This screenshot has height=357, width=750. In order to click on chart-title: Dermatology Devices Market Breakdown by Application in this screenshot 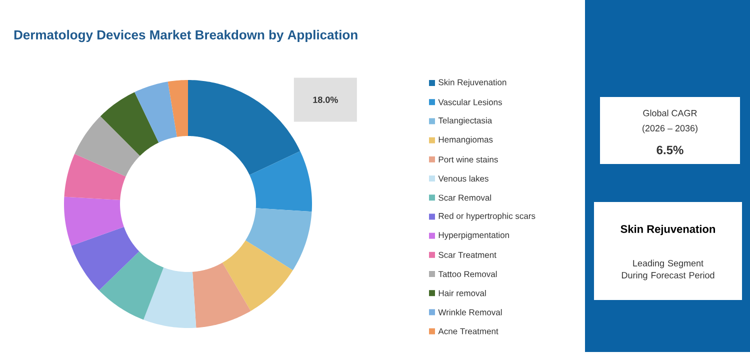, I will do `click(186, 36)`.